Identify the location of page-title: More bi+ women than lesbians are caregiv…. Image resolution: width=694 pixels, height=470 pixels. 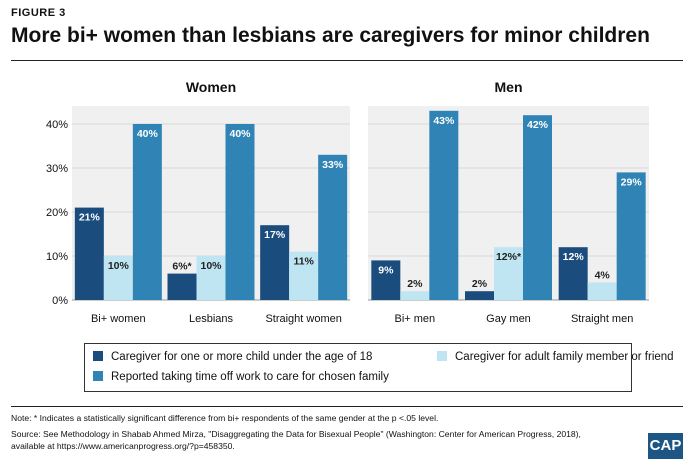
(330, 35).